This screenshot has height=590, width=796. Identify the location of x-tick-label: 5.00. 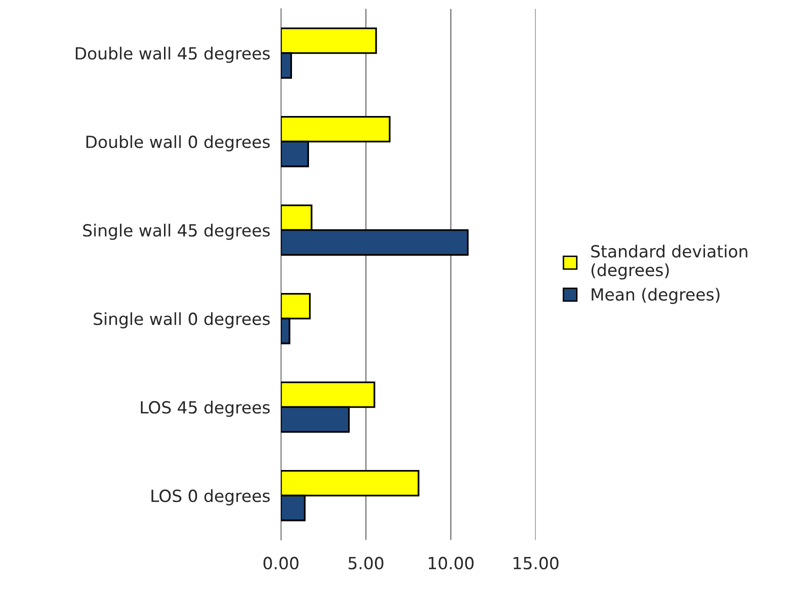
(366, 563).